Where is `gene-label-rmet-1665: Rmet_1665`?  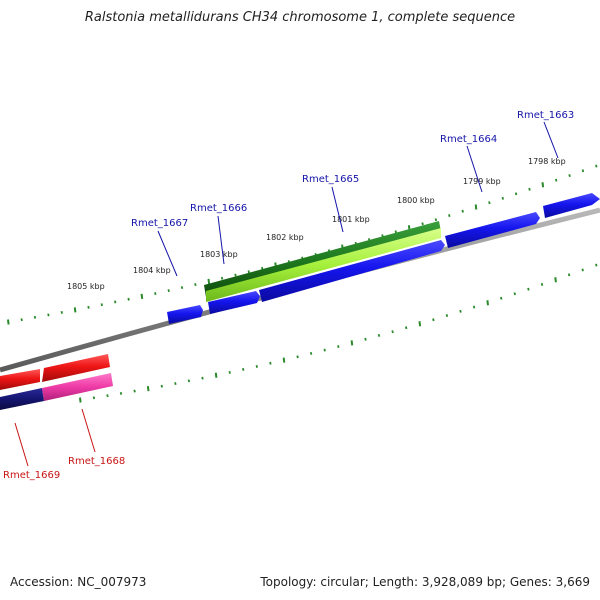
gene-label-rmet-1665: Rmet_1665 is located at coordinates (330, 179).